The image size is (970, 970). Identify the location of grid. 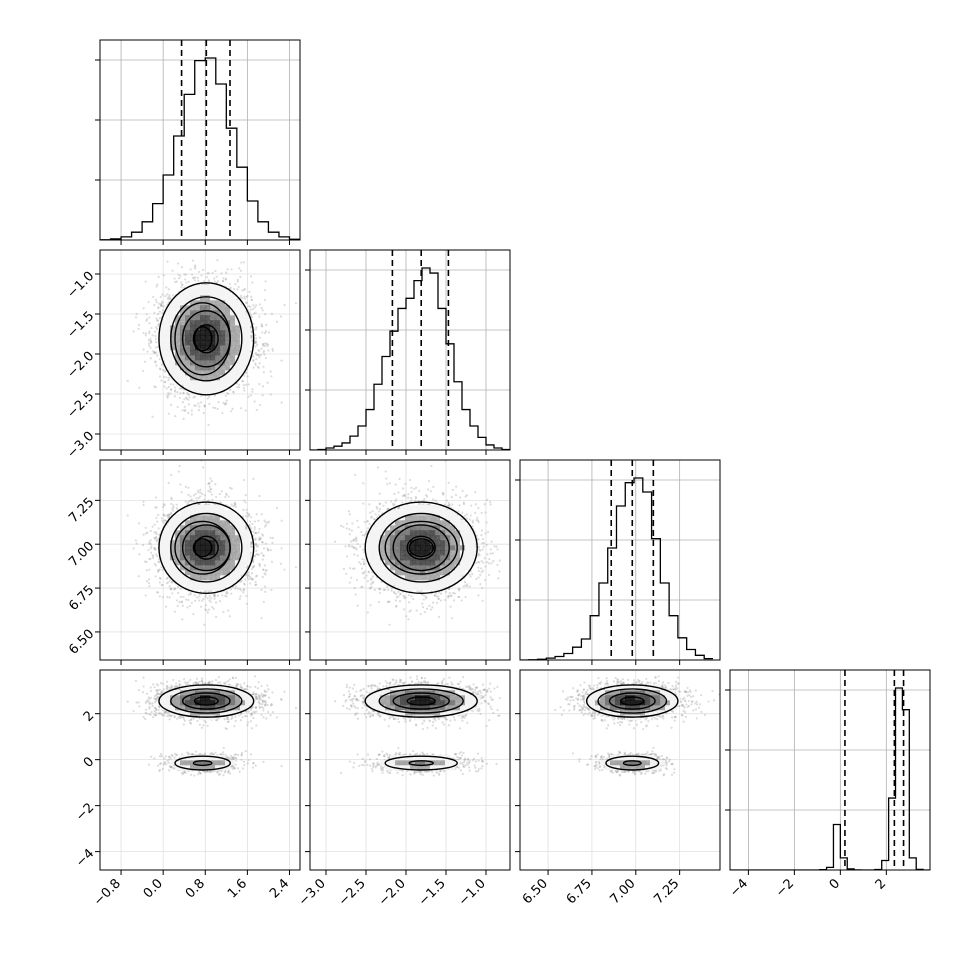
(410, 350).